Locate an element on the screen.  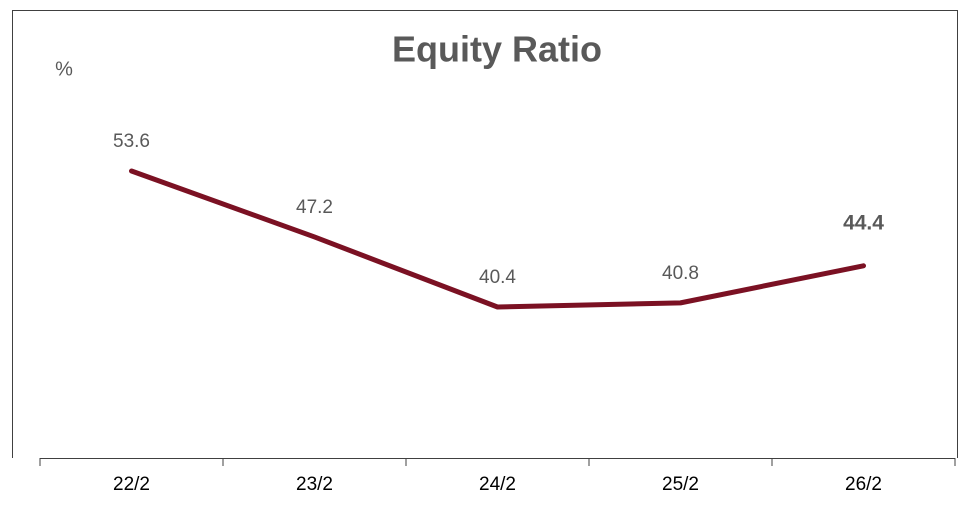
x-tick-label: 24/2 is located at coordinates (497, 484).